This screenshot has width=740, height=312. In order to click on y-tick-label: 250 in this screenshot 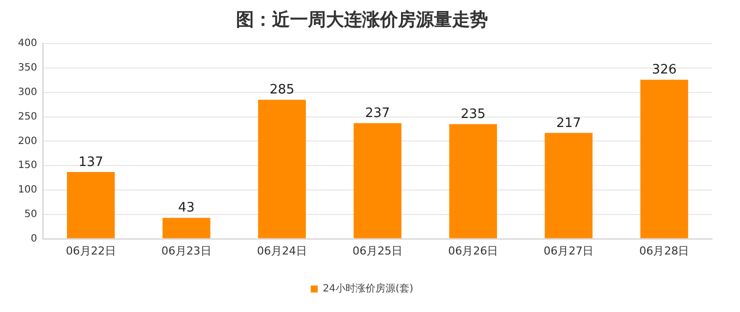, I will do `click(28, 116)`.